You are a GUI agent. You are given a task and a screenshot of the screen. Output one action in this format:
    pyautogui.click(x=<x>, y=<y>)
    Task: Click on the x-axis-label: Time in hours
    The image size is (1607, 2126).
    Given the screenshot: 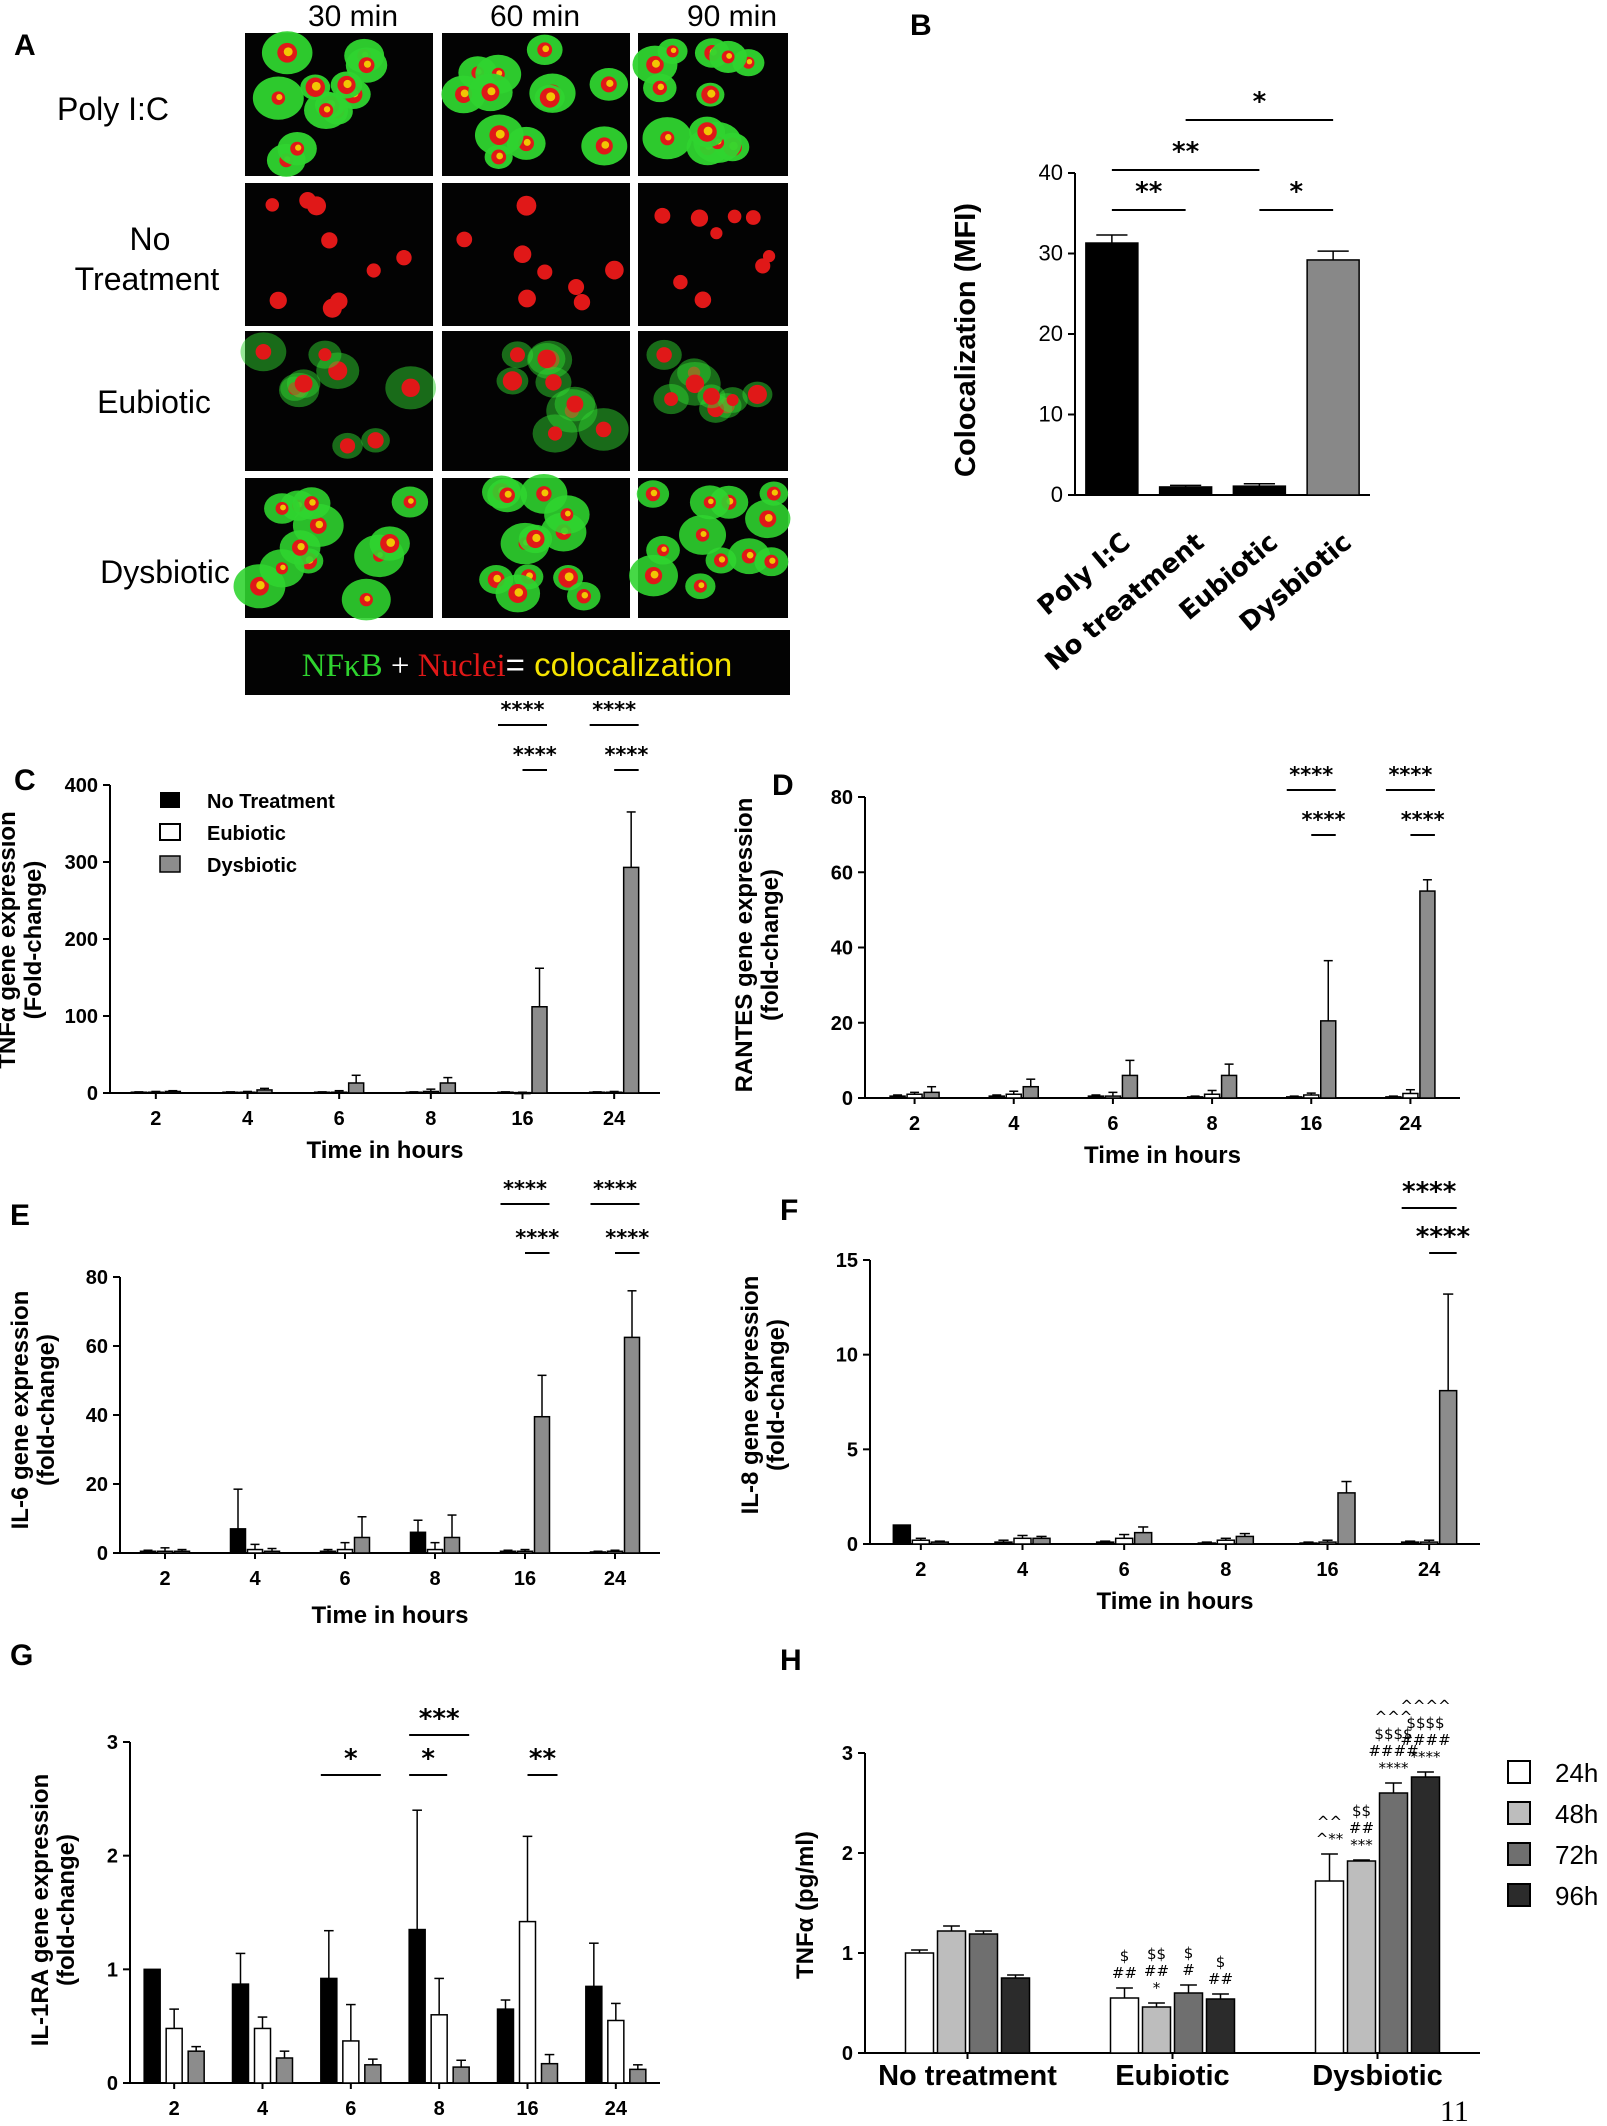 What is the action you would take?
    pyautogui.click(x=1162, y=1155)
    